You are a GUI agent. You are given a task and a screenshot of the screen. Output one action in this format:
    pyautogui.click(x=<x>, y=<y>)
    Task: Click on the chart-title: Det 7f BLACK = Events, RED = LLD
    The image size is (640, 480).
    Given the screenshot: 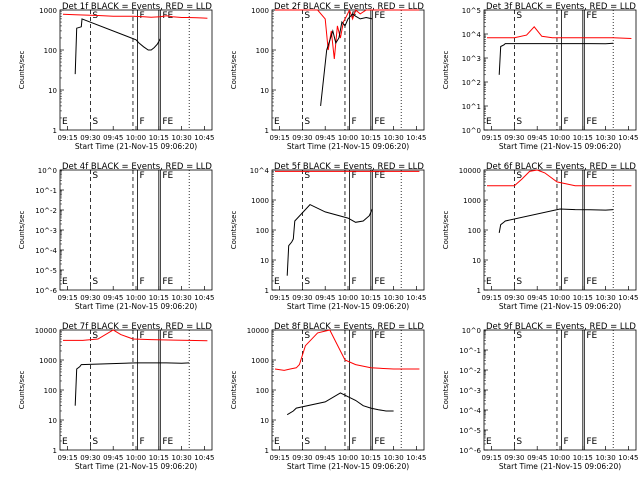 What is the action you would take?
    pyautogui.click(x=137, y=327)
    